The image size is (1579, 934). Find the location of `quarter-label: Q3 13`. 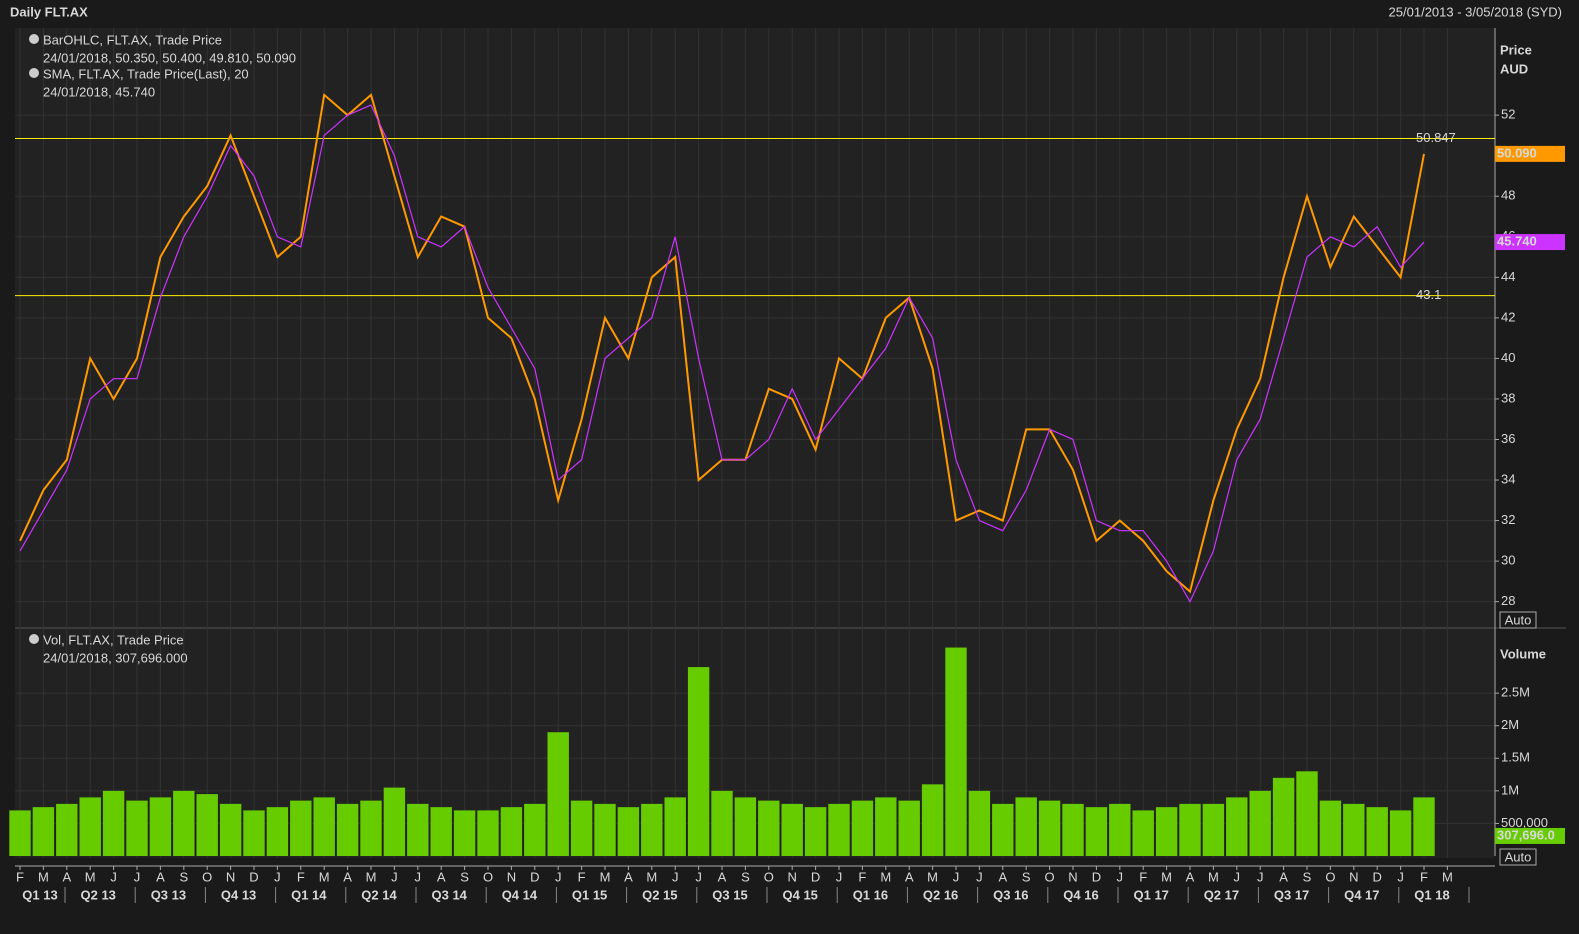

quarter-label: Q3 13 is located at coordinates (168, 894).